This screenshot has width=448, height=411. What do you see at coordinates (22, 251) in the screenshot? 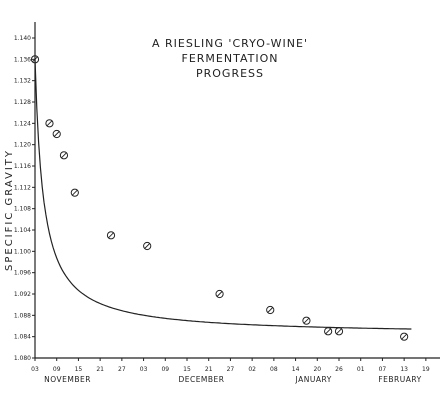
I see `y-tick-label: 1.100` at bounding box center [22, 251].